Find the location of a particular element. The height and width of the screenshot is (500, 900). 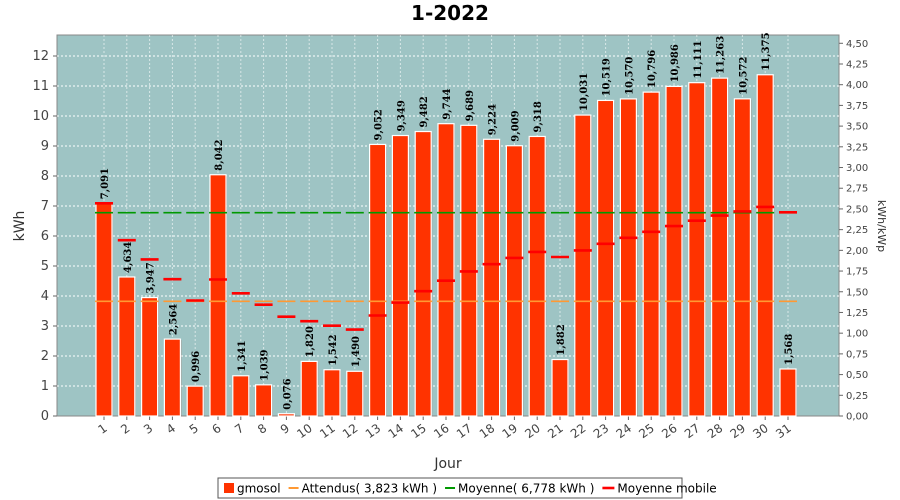

y-right-tick-label: 2,75 is located at coordinates (857, 189).